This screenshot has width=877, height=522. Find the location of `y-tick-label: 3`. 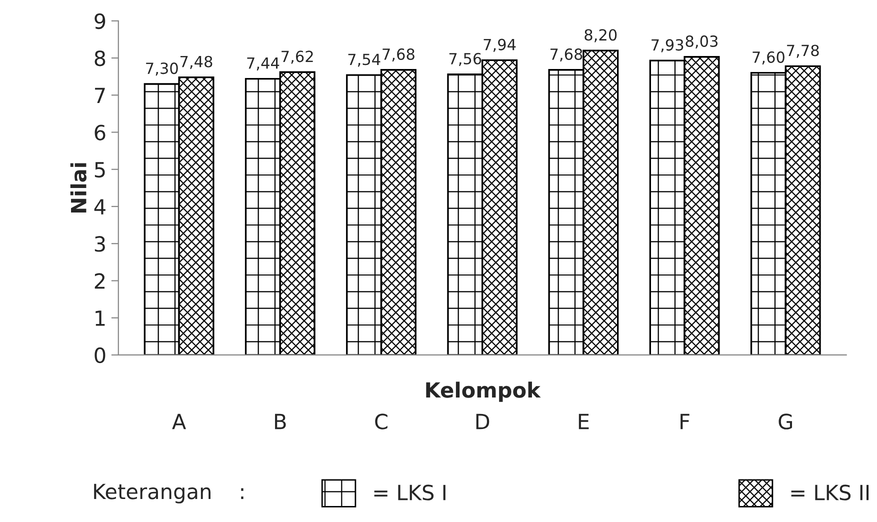

y-tick-label: 3 is located at coordinates (99, 244).